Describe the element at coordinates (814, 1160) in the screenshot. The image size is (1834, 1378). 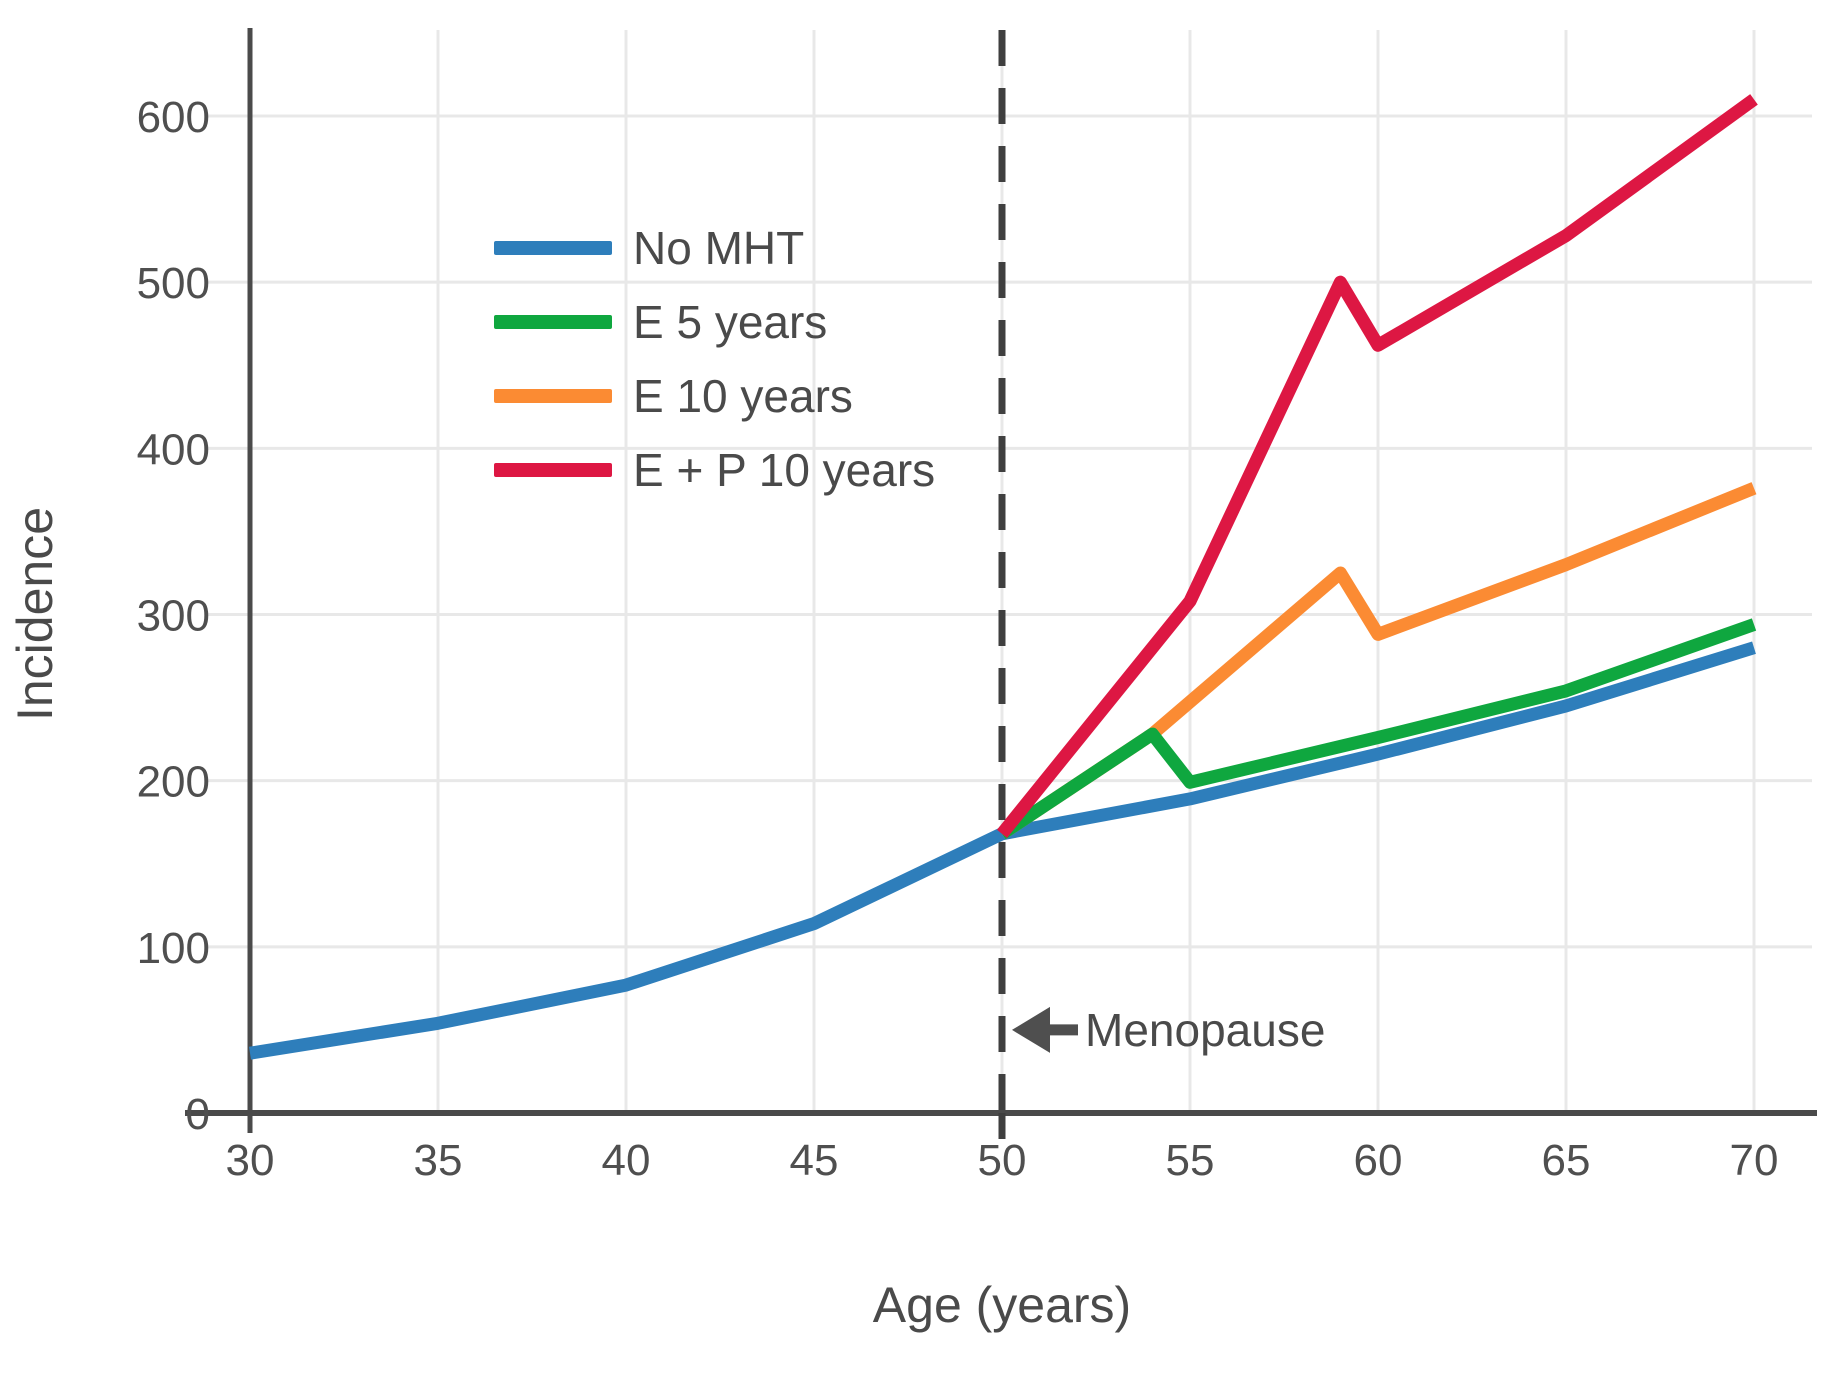
I see `x-tick-label: 45` at that location.